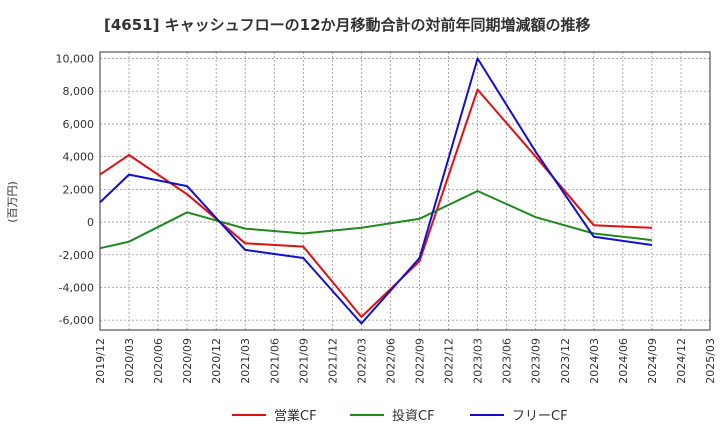  I want to click on y-axis-label: (百万円), so click(12, 202).